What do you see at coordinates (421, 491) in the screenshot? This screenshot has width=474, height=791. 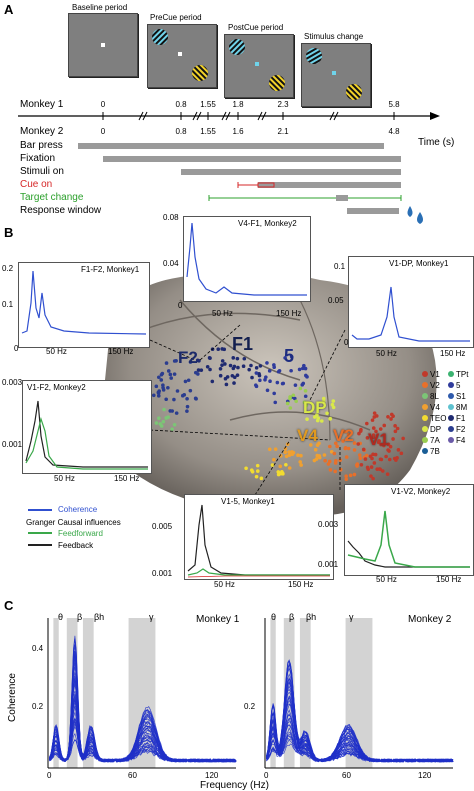 I see `inset-title: V1-V2, Monkey2` at bounding box center [421, 491].